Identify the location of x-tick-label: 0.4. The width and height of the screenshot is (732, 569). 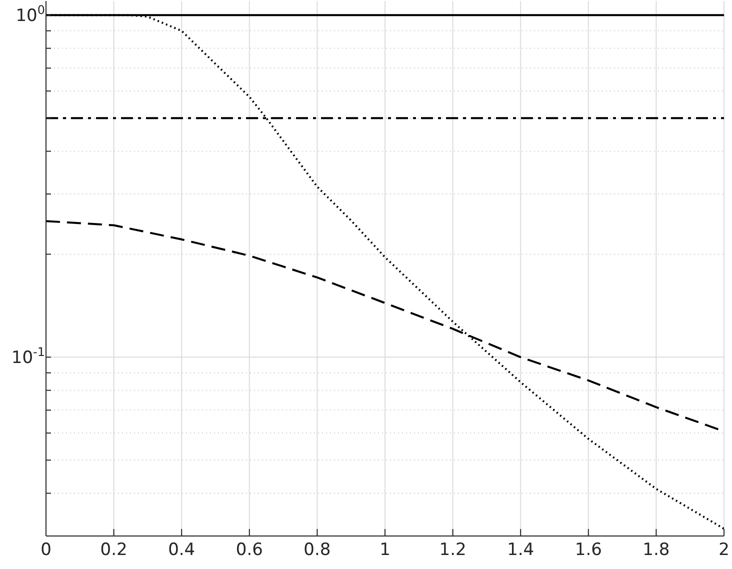
(182, 550).